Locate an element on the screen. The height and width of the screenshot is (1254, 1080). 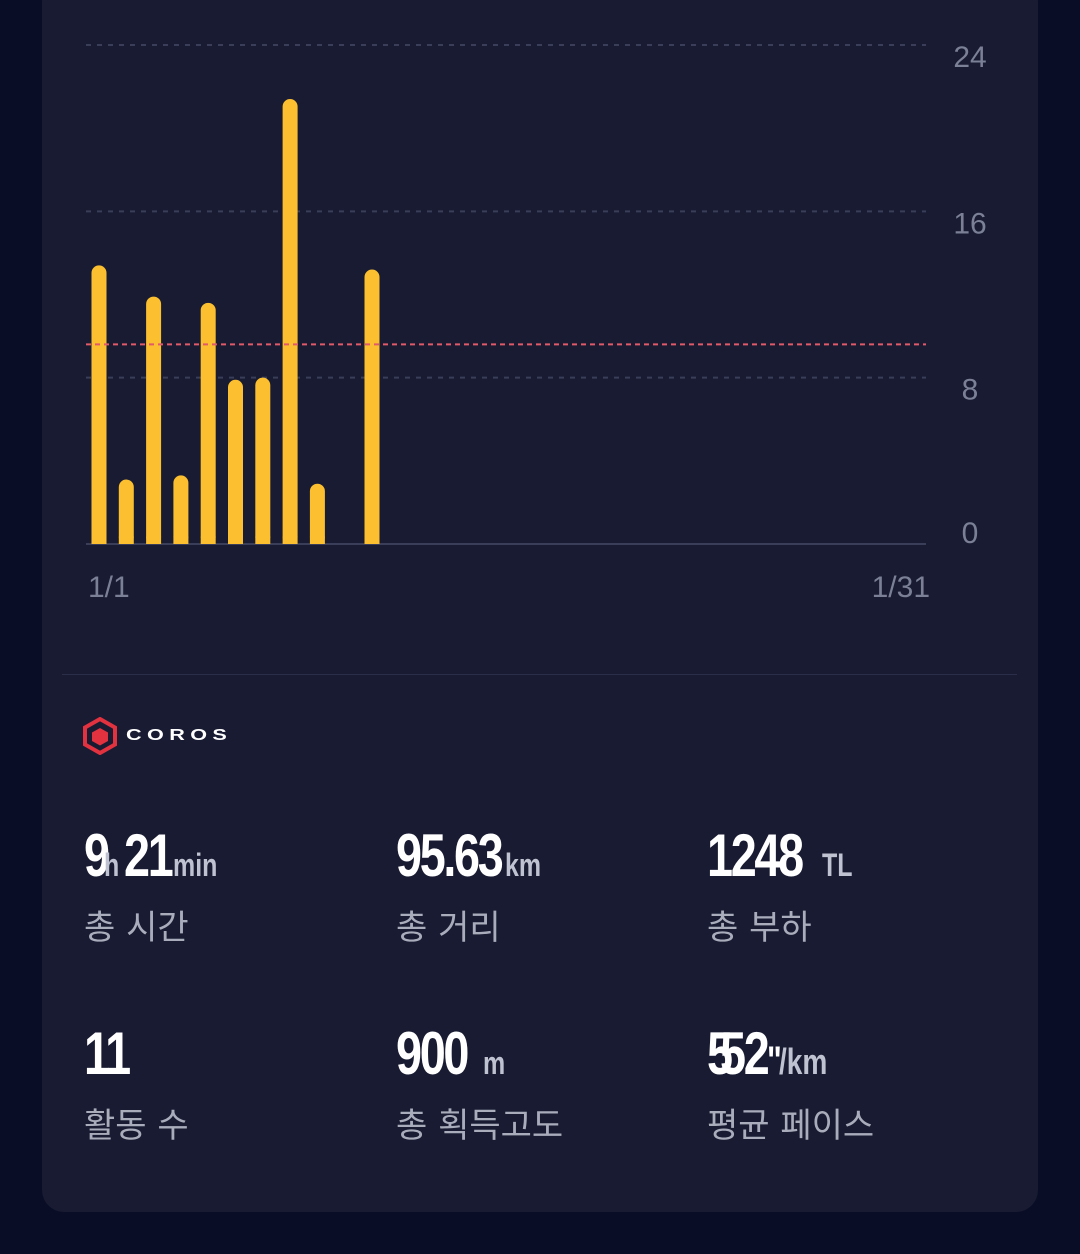
stat-total-time: 9 h 21 min 총 시간 is located at coordinates (234, 887).